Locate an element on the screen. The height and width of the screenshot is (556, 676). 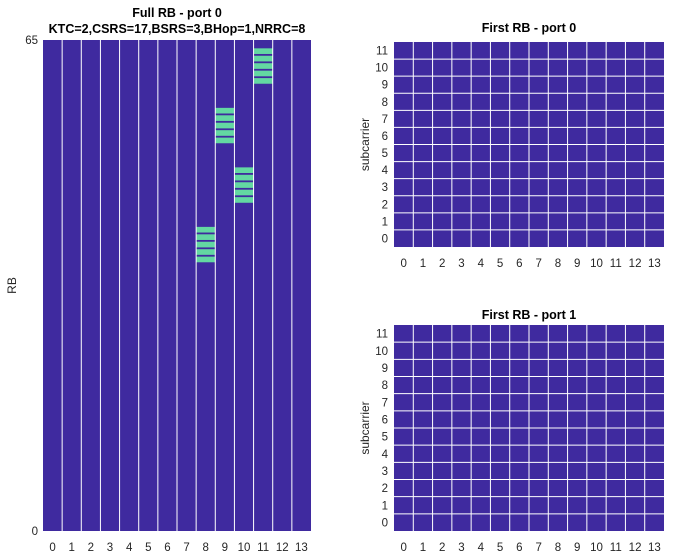
first-rb-port0-x-tick: 4 is located at coordinates (481, 264).